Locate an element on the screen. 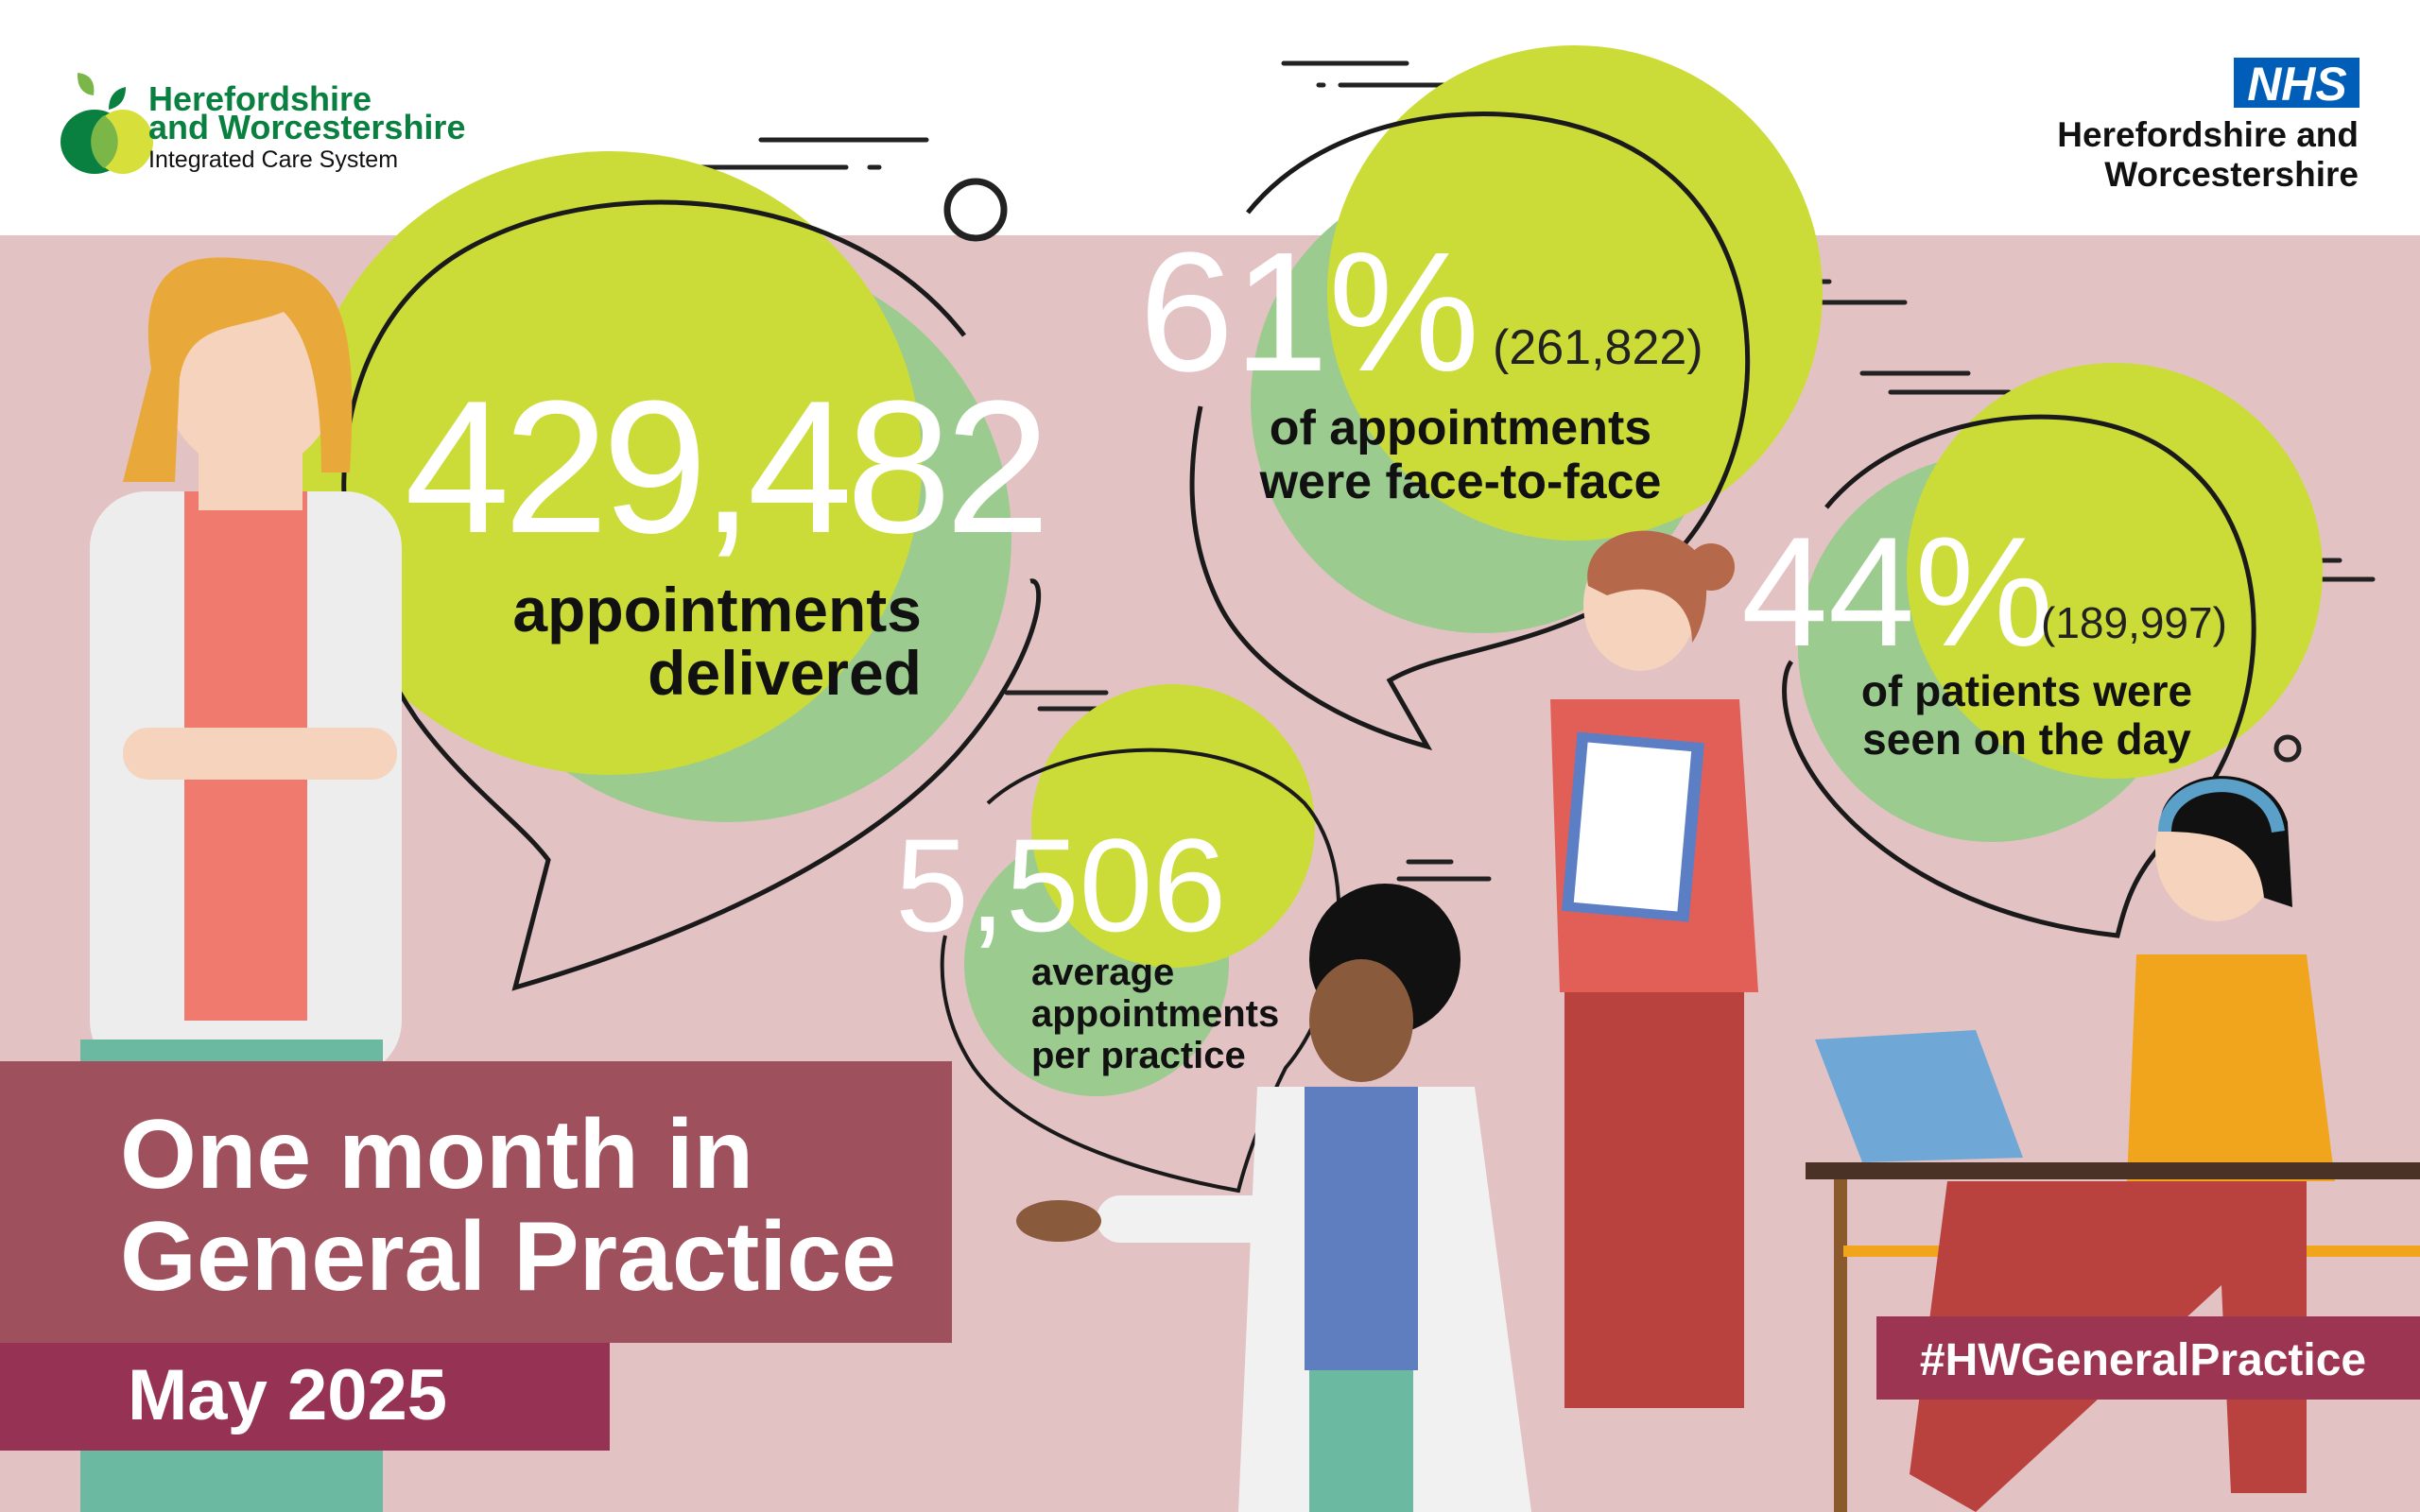  page-title-line2: General Practice is located at coordinates (508, 1257).